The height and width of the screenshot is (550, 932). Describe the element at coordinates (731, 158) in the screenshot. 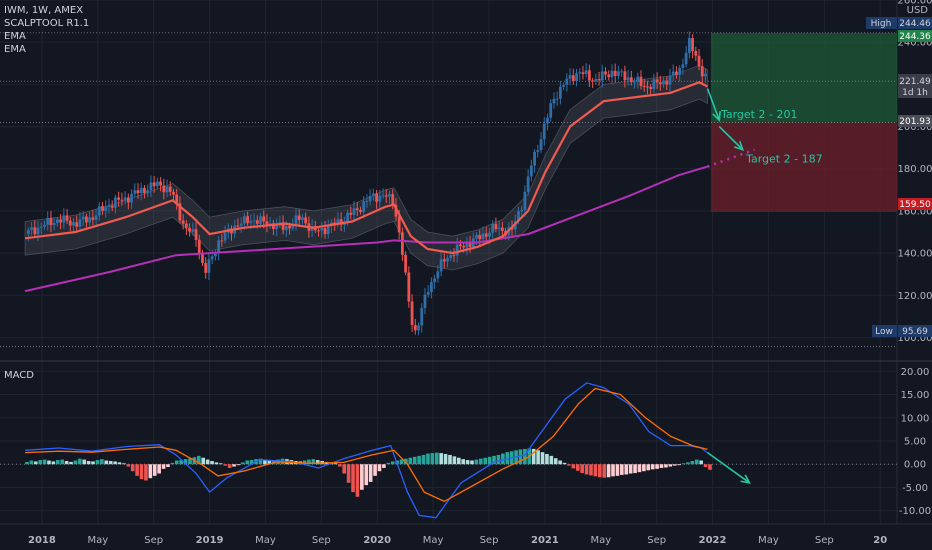

I see `ema-slow-projection` at that location.